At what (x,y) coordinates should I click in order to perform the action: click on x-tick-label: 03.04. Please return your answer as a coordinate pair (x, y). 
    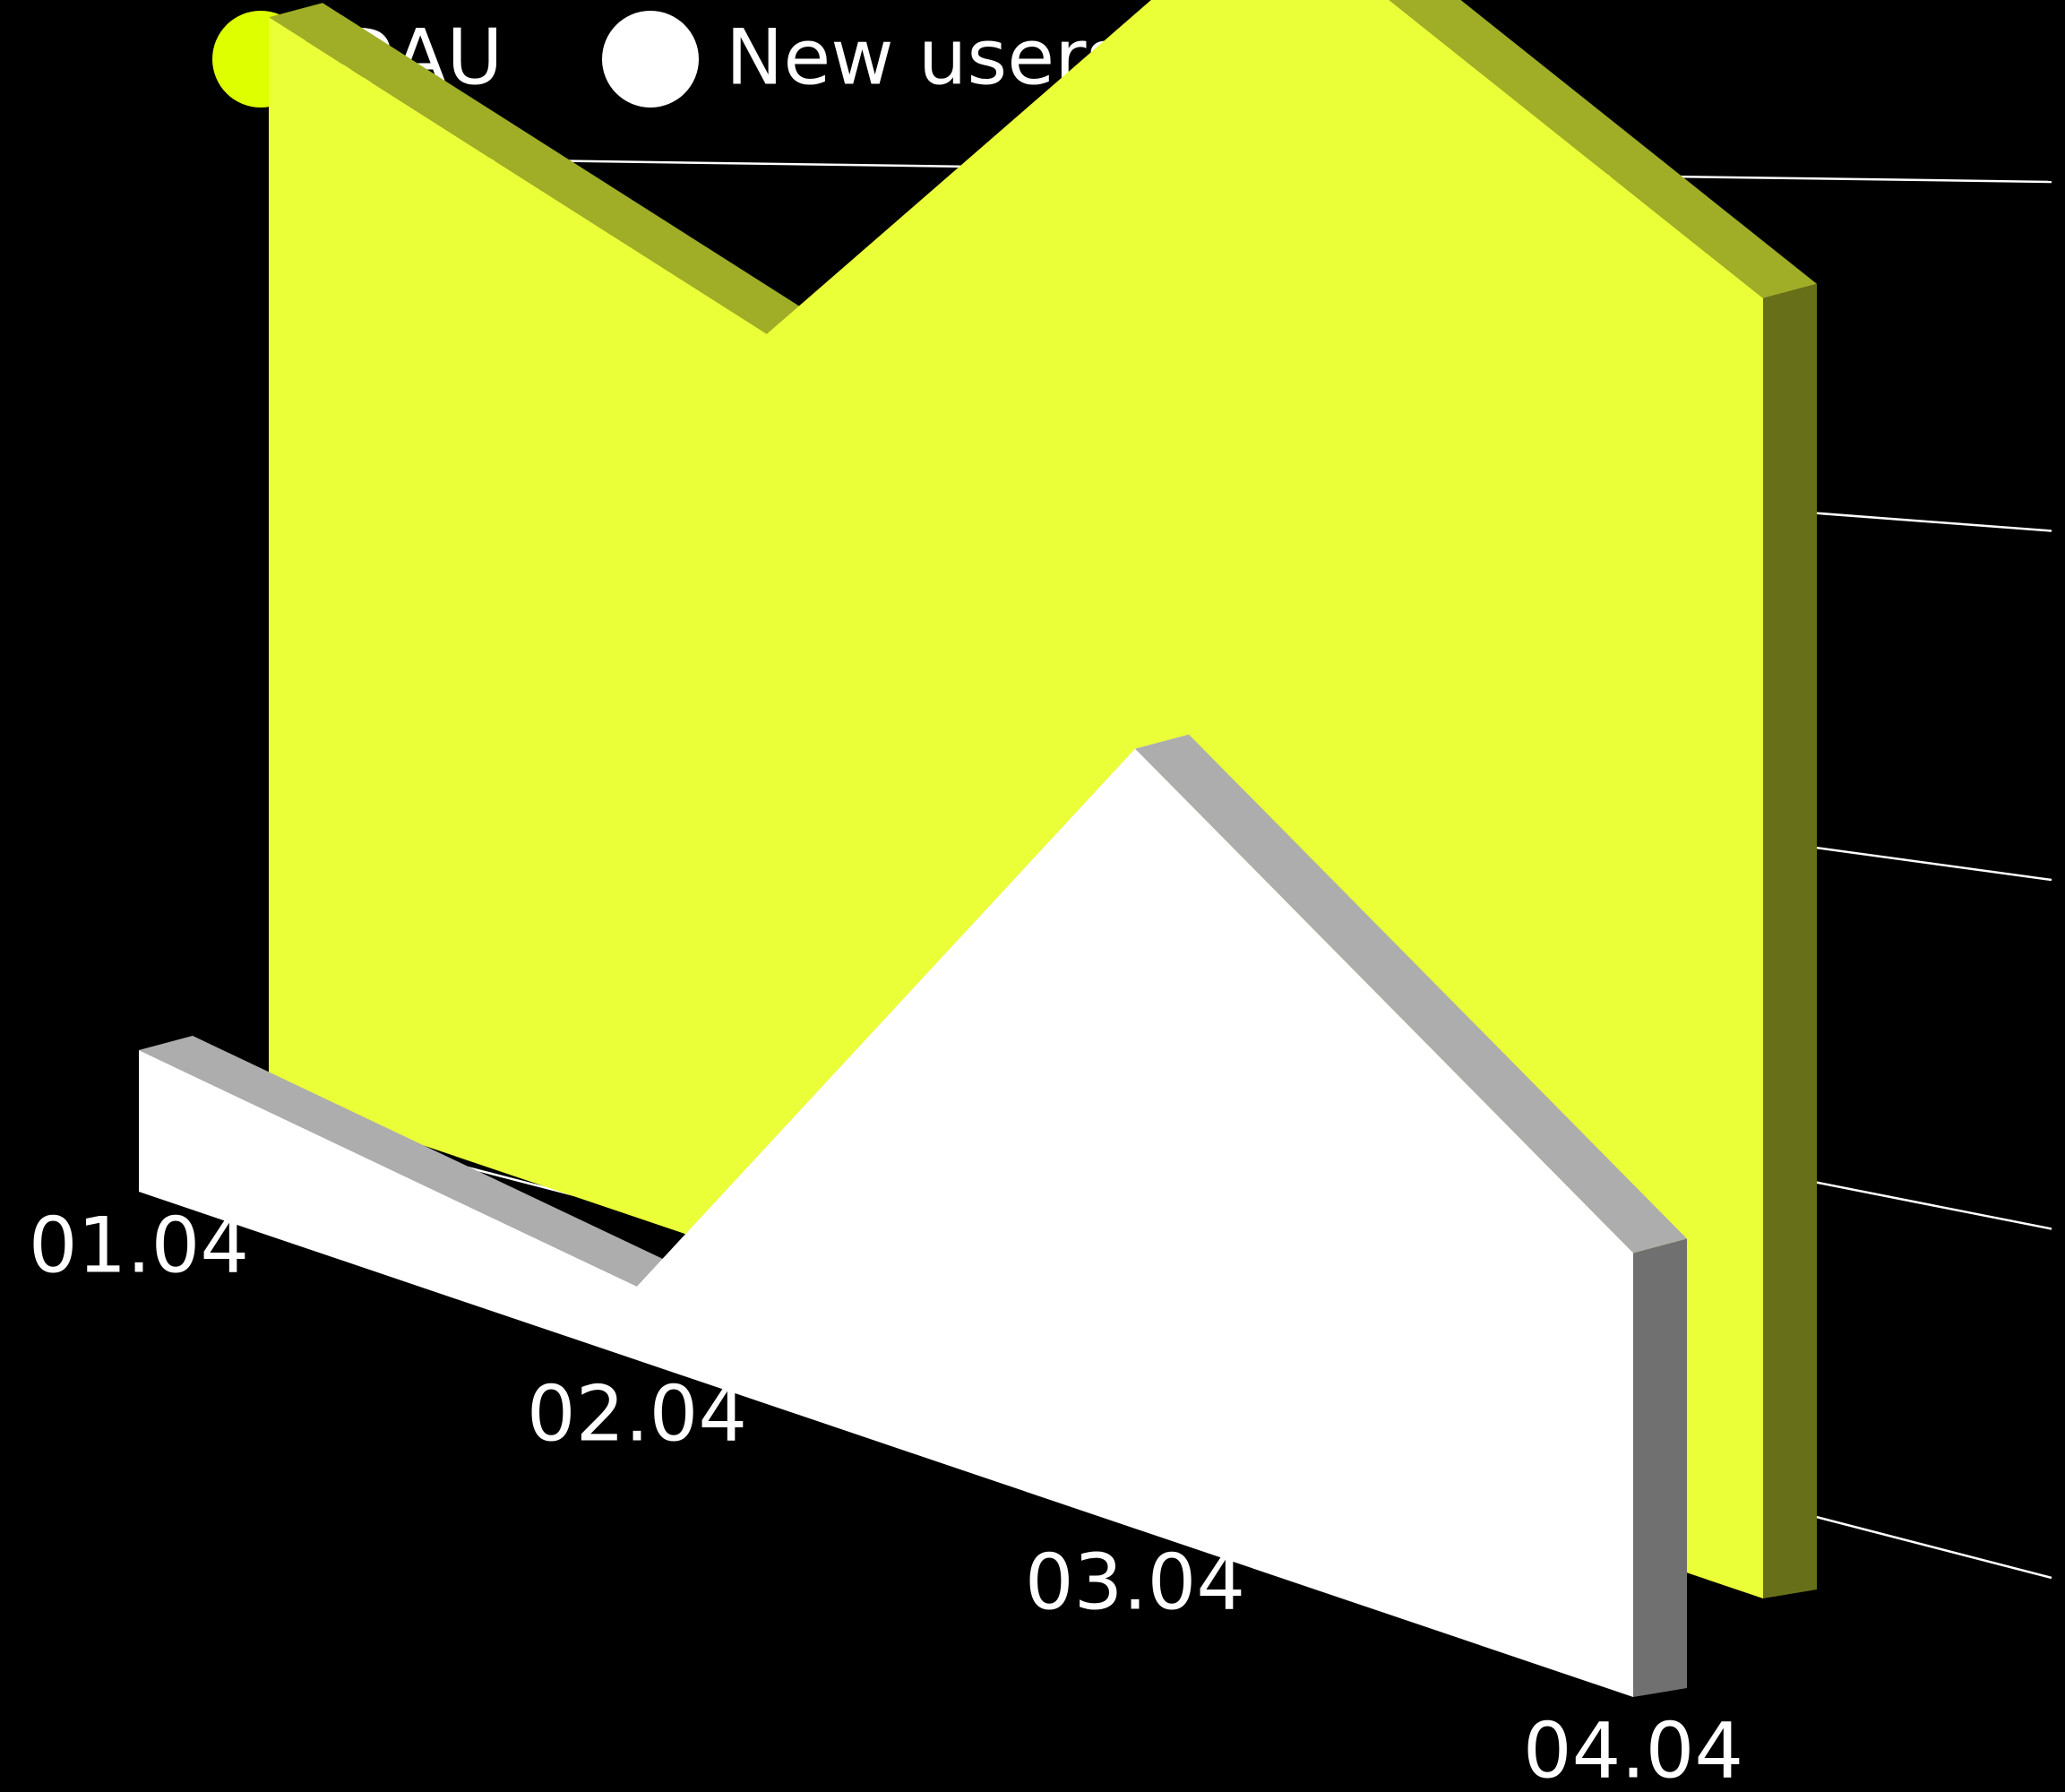
    Looking at the image, I should click on (1135, 1582).